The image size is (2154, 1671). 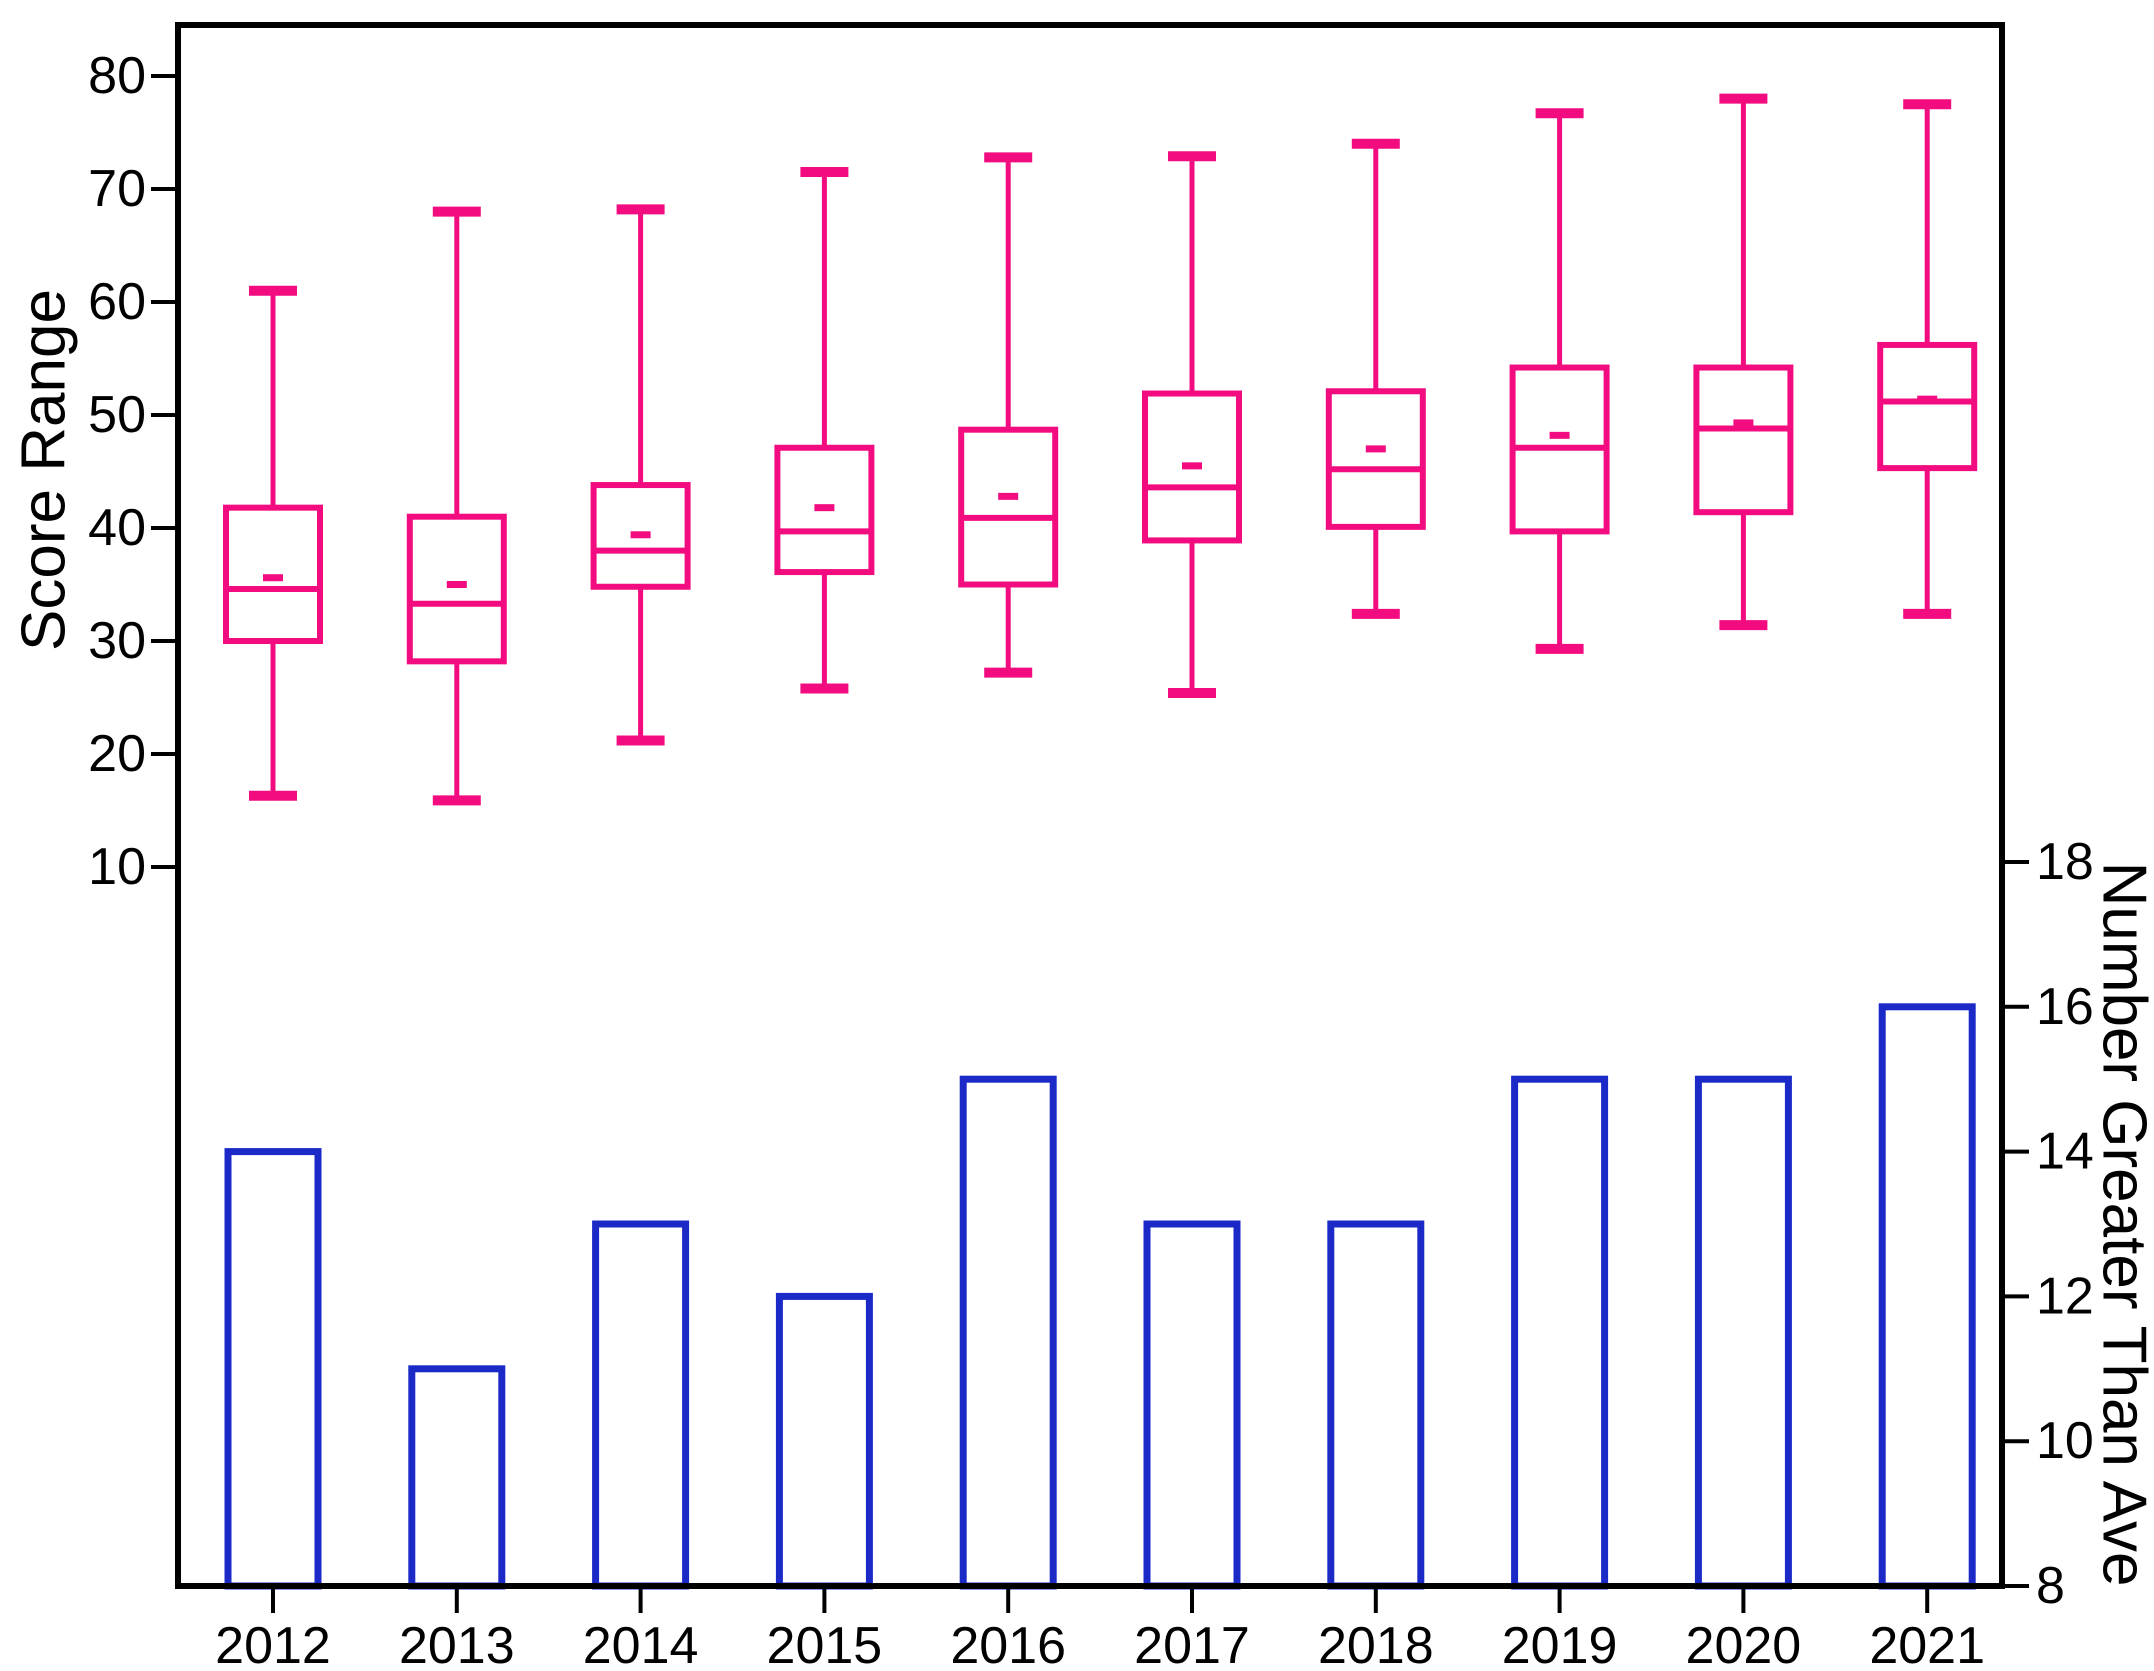 I want to click on left-axis-tick-label-40: 40, so click(x=117, y=528).